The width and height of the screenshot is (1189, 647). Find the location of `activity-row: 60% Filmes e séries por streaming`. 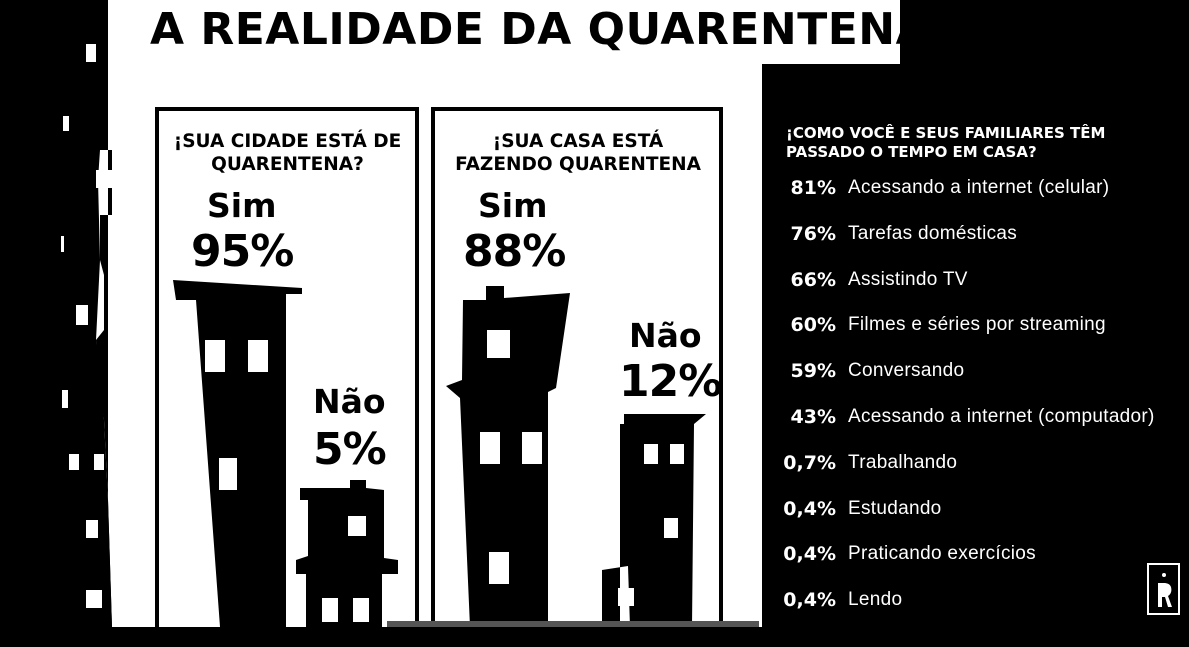

activity-row: 60% Filmes e séries por streaming is located at coordinates (938, 325).